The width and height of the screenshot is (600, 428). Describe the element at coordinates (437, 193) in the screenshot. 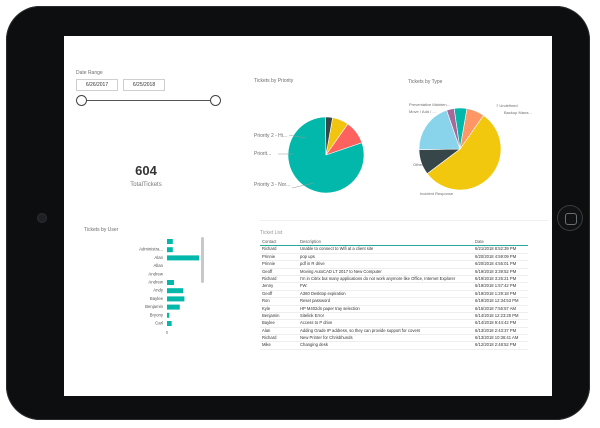

I see `type-label-incident: Incident Response` at that location.